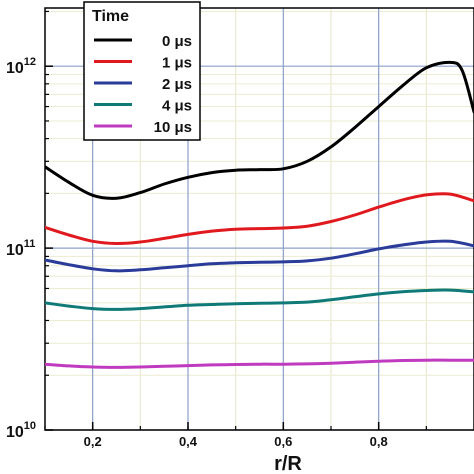 The image size is (474, 474). What do you see at coordinates (173, 127) in the screenshot?
I see `legend-entry: 10 μs` at bounding box center [173, 127].